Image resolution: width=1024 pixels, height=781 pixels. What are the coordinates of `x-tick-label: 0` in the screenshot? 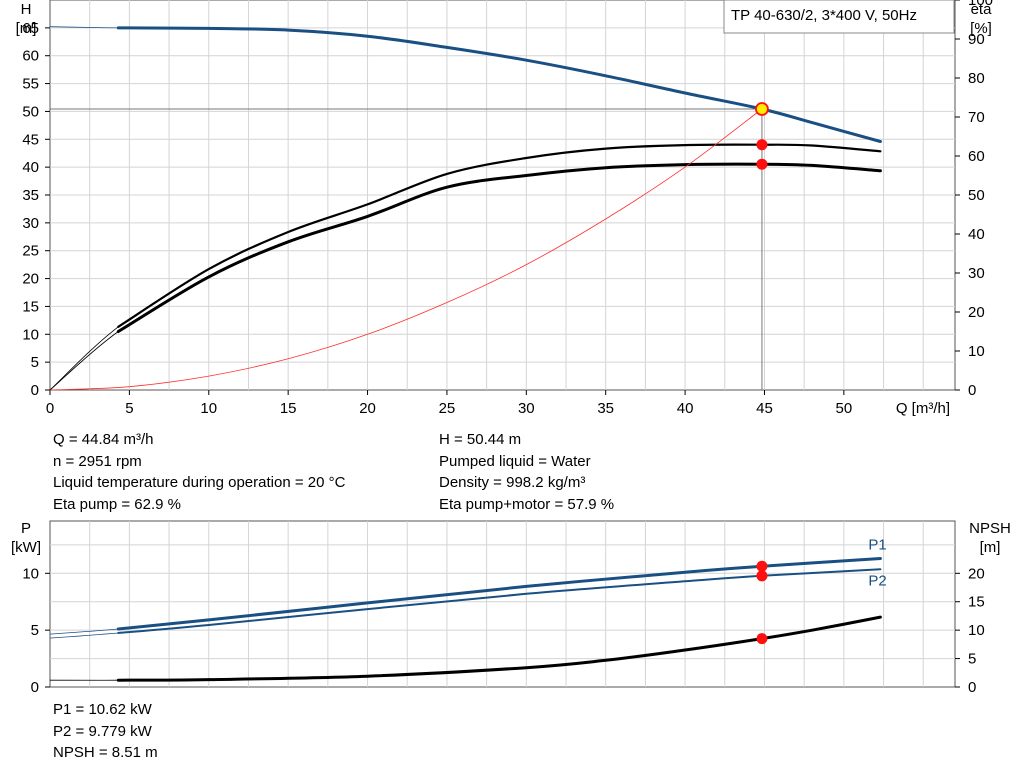 It's located at (50, 408).